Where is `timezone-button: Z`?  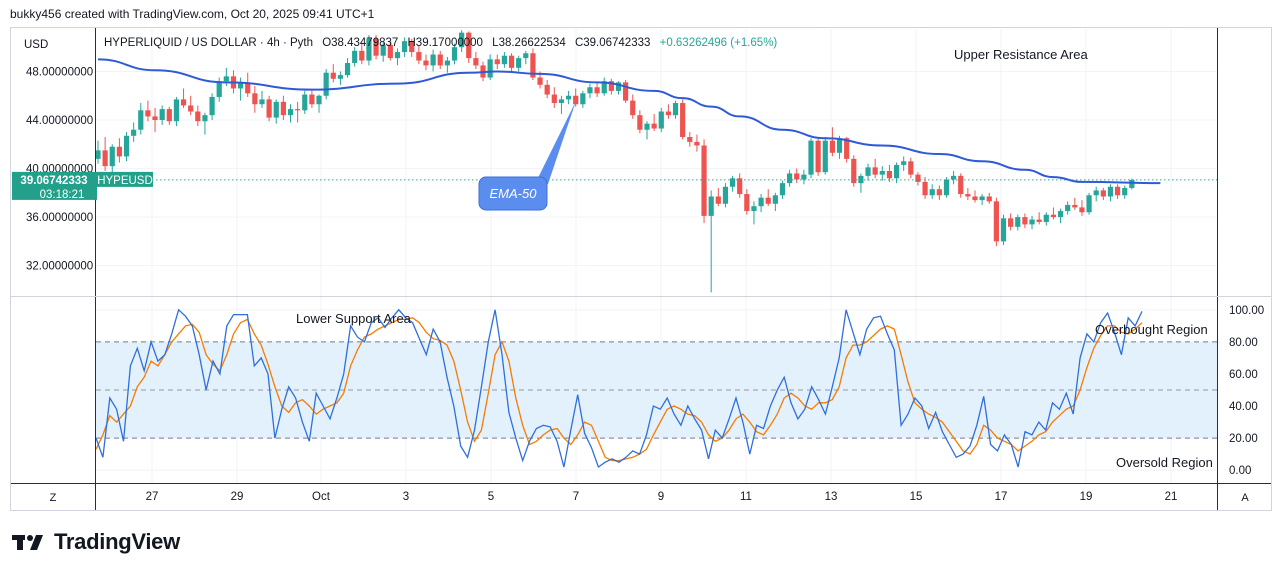 timezone-button: Z is located at coordinates (53, 498).